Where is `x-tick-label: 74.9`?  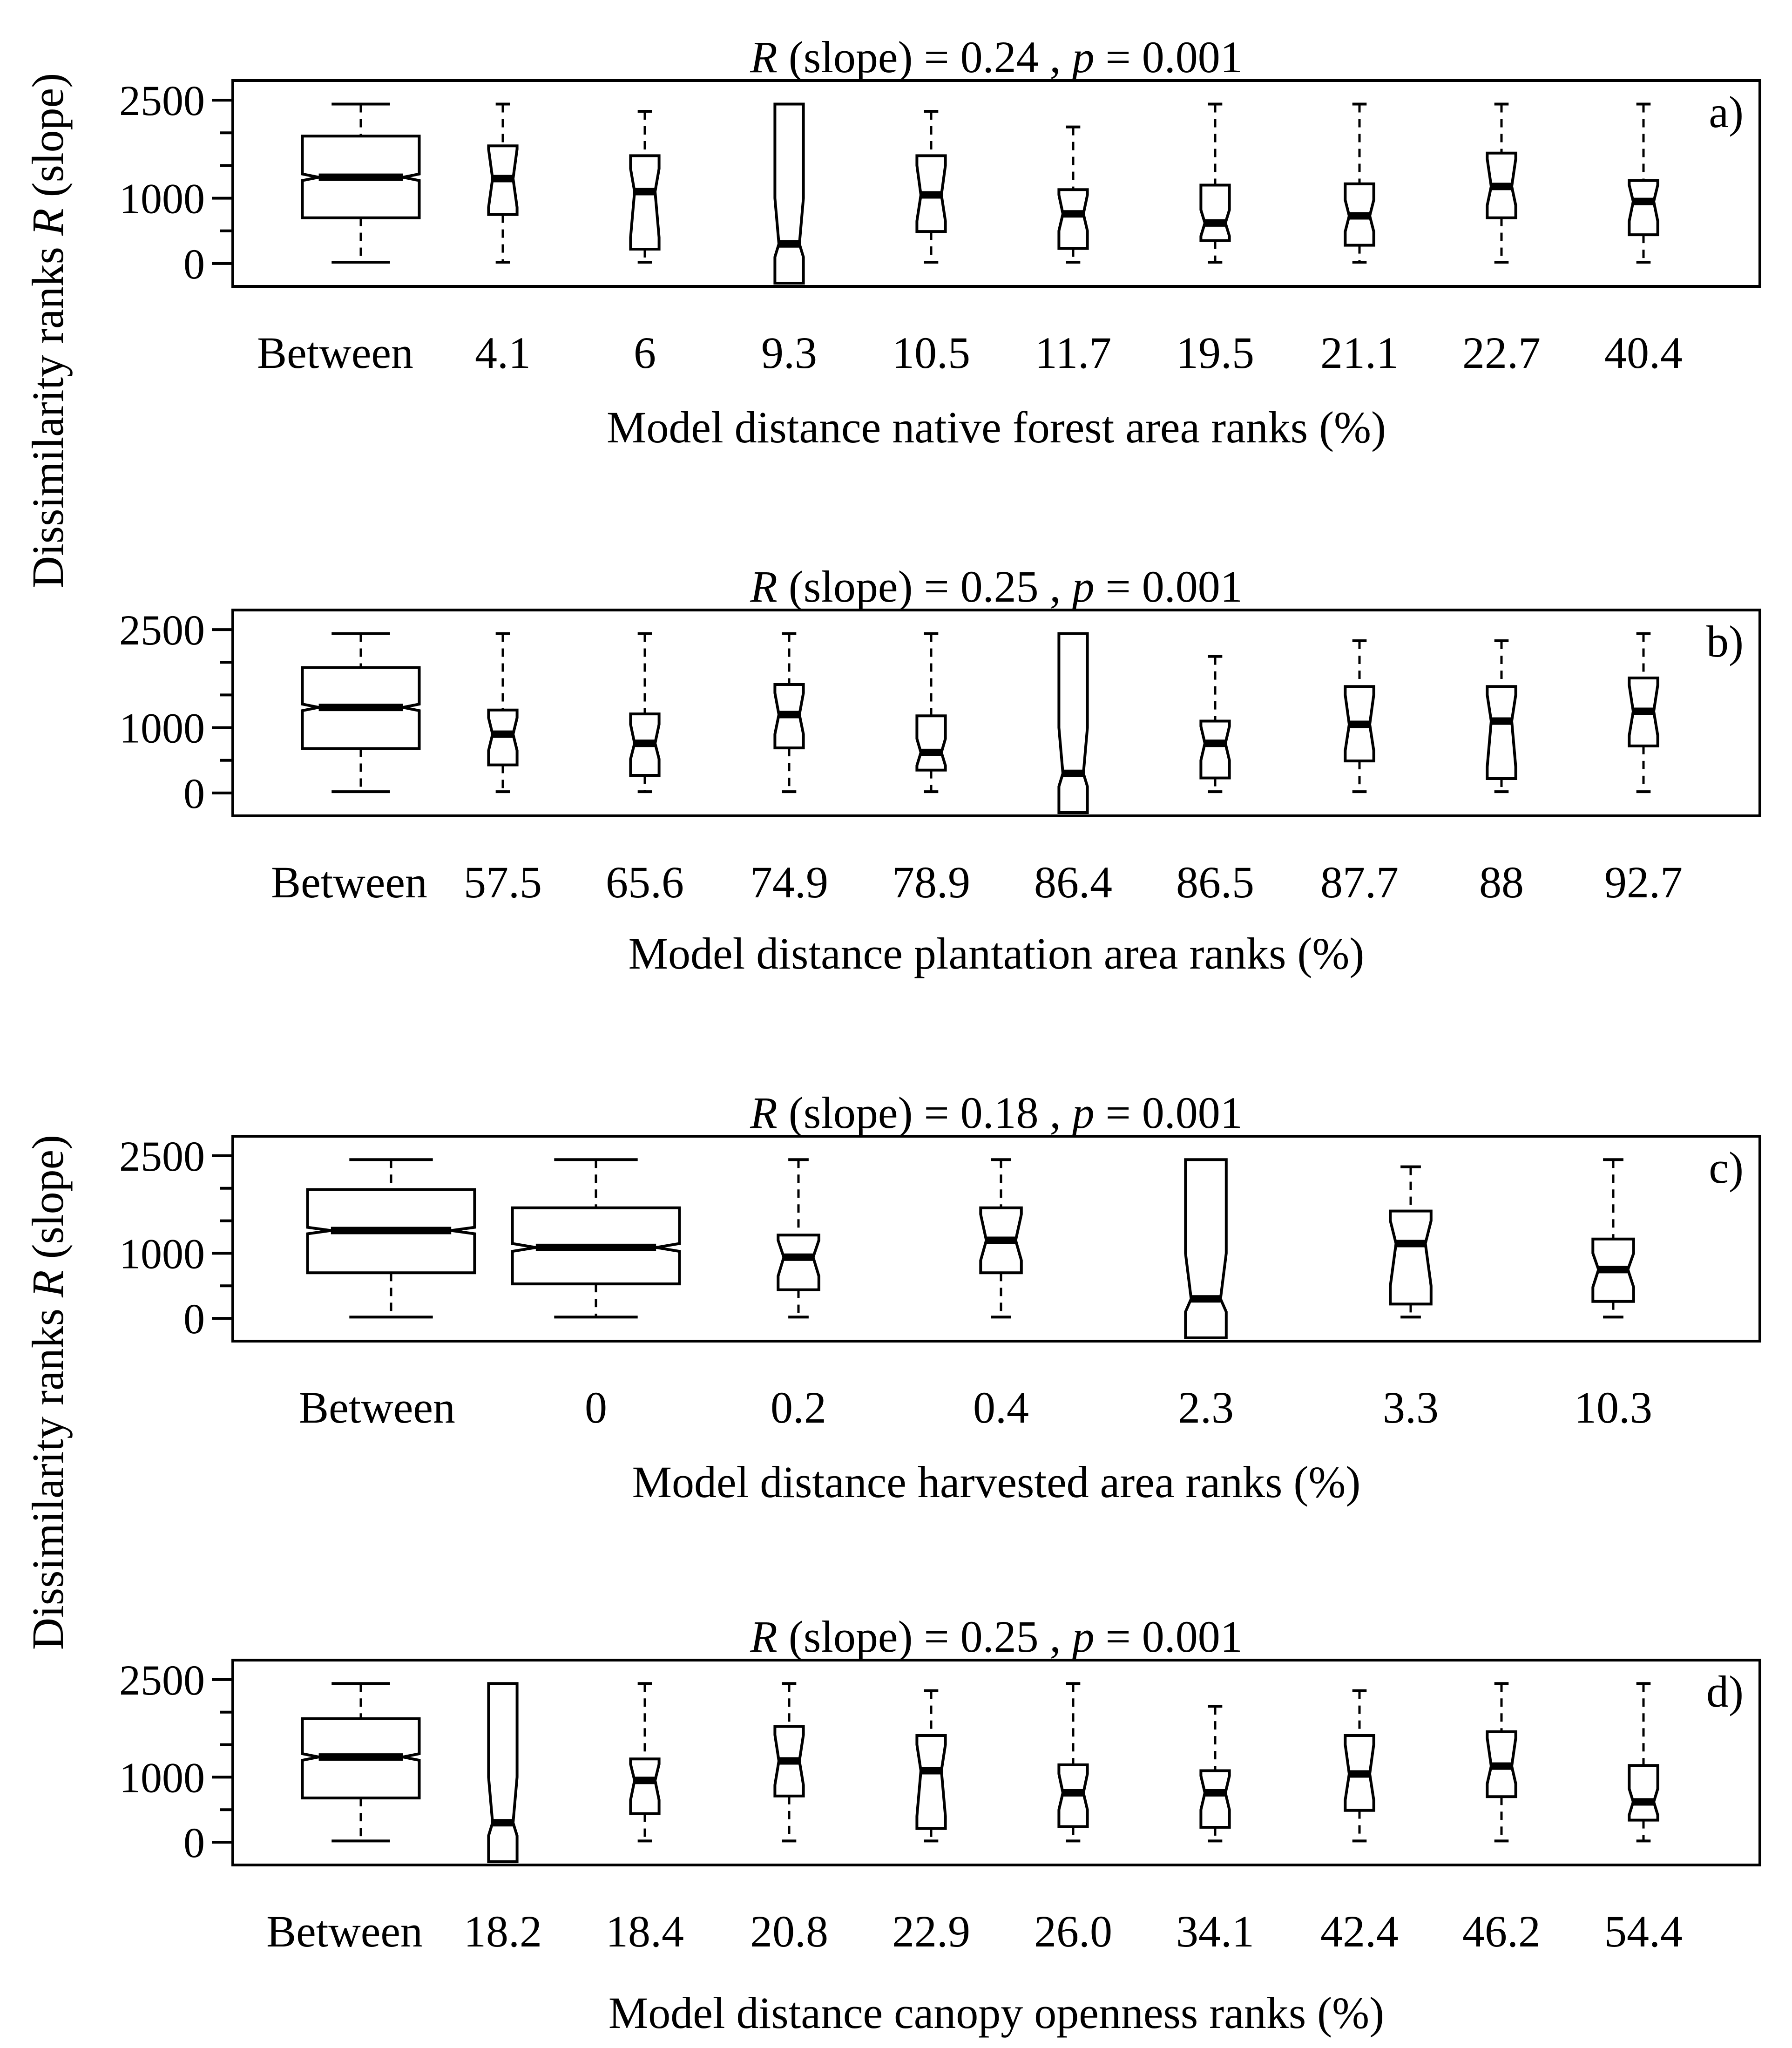 x-tick-label: 74.9 is located at coordinates (789, 882).